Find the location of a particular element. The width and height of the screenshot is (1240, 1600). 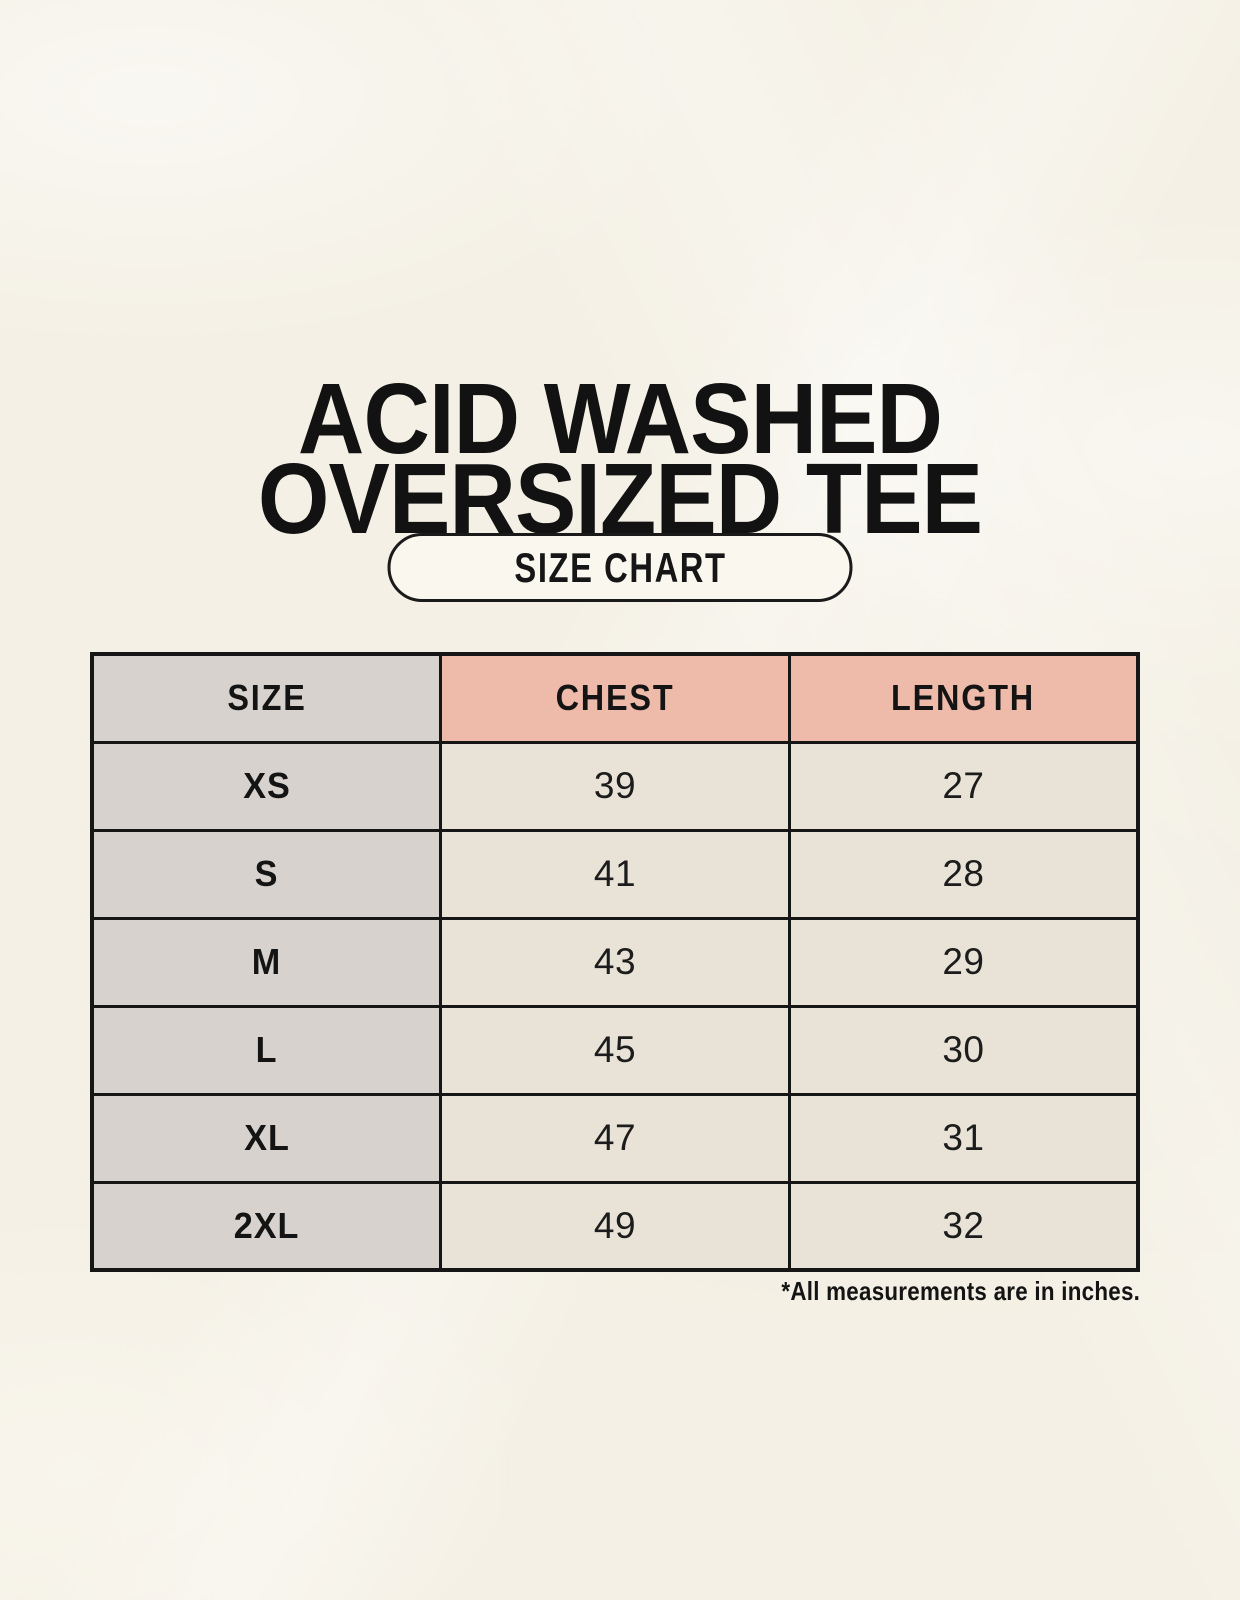

column-header-chest: CHEST is located at coordinates (615, 698).